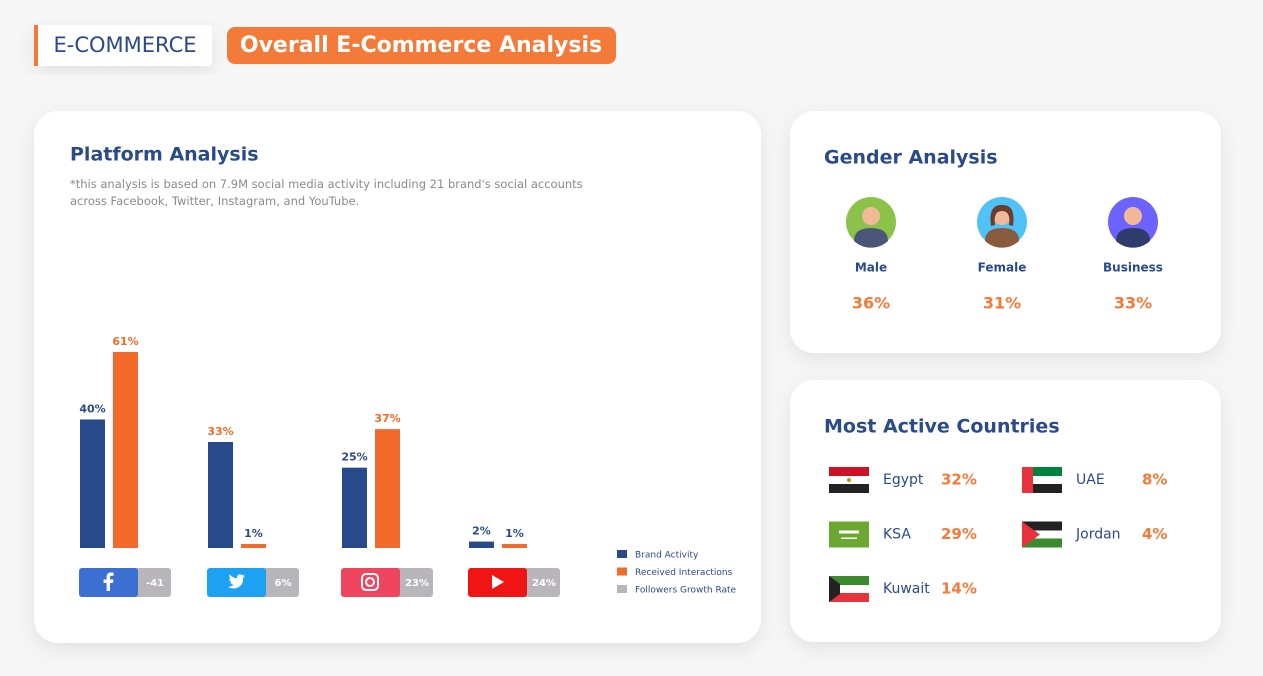  Describe the element at coordinates (155, 583) in the screenshot. I see `growth-label: -41` at that location.